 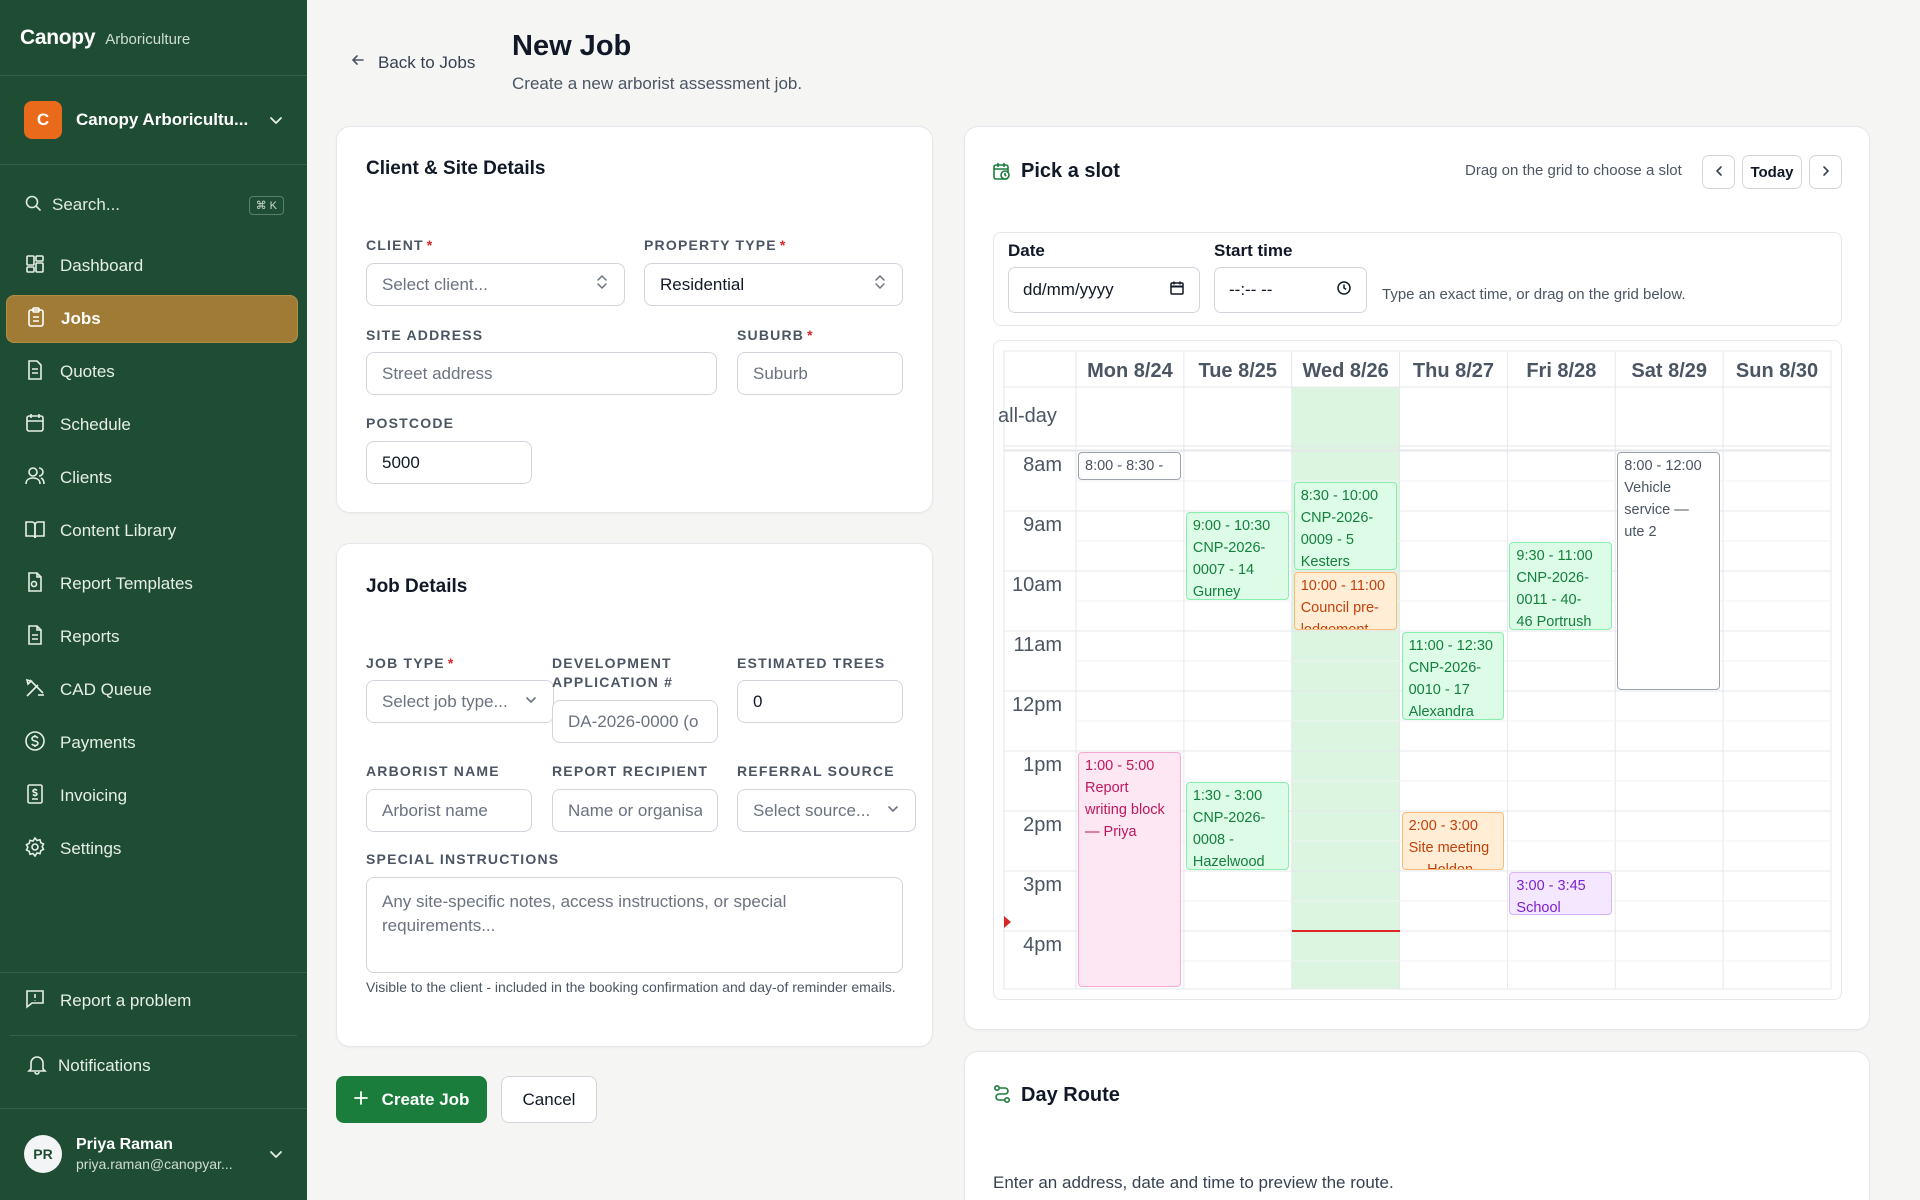 I want to click on chevron-right-icon, so click(x=1826, y=172).